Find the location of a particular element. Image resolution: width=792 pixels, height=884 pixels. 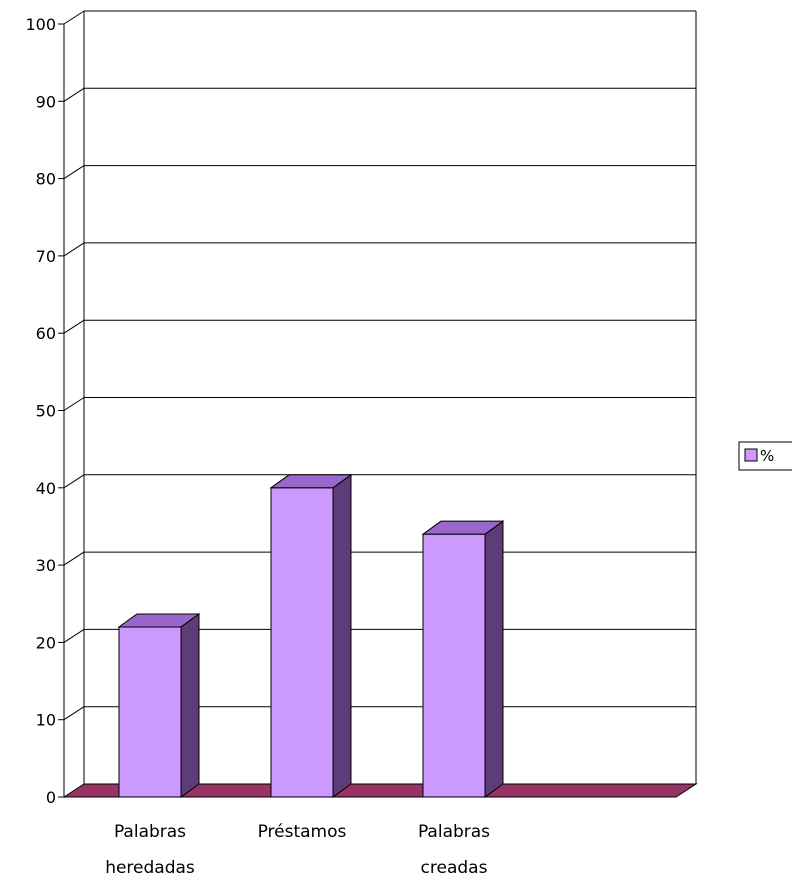

y-tick-label: 80 is located at coordinates (46, 179).